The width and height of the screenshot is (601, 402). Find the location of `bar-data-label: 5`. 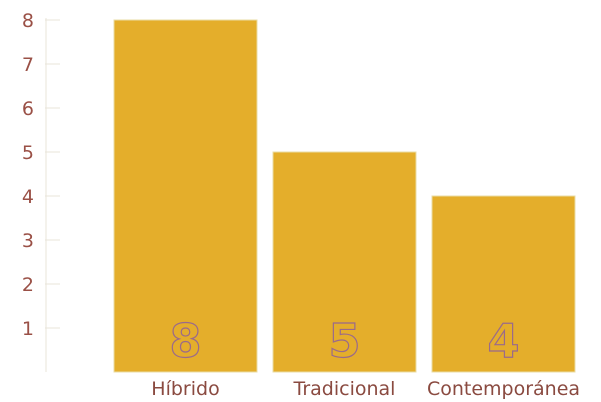

bar-data-label: 5 is located at coordinates (344, 341).